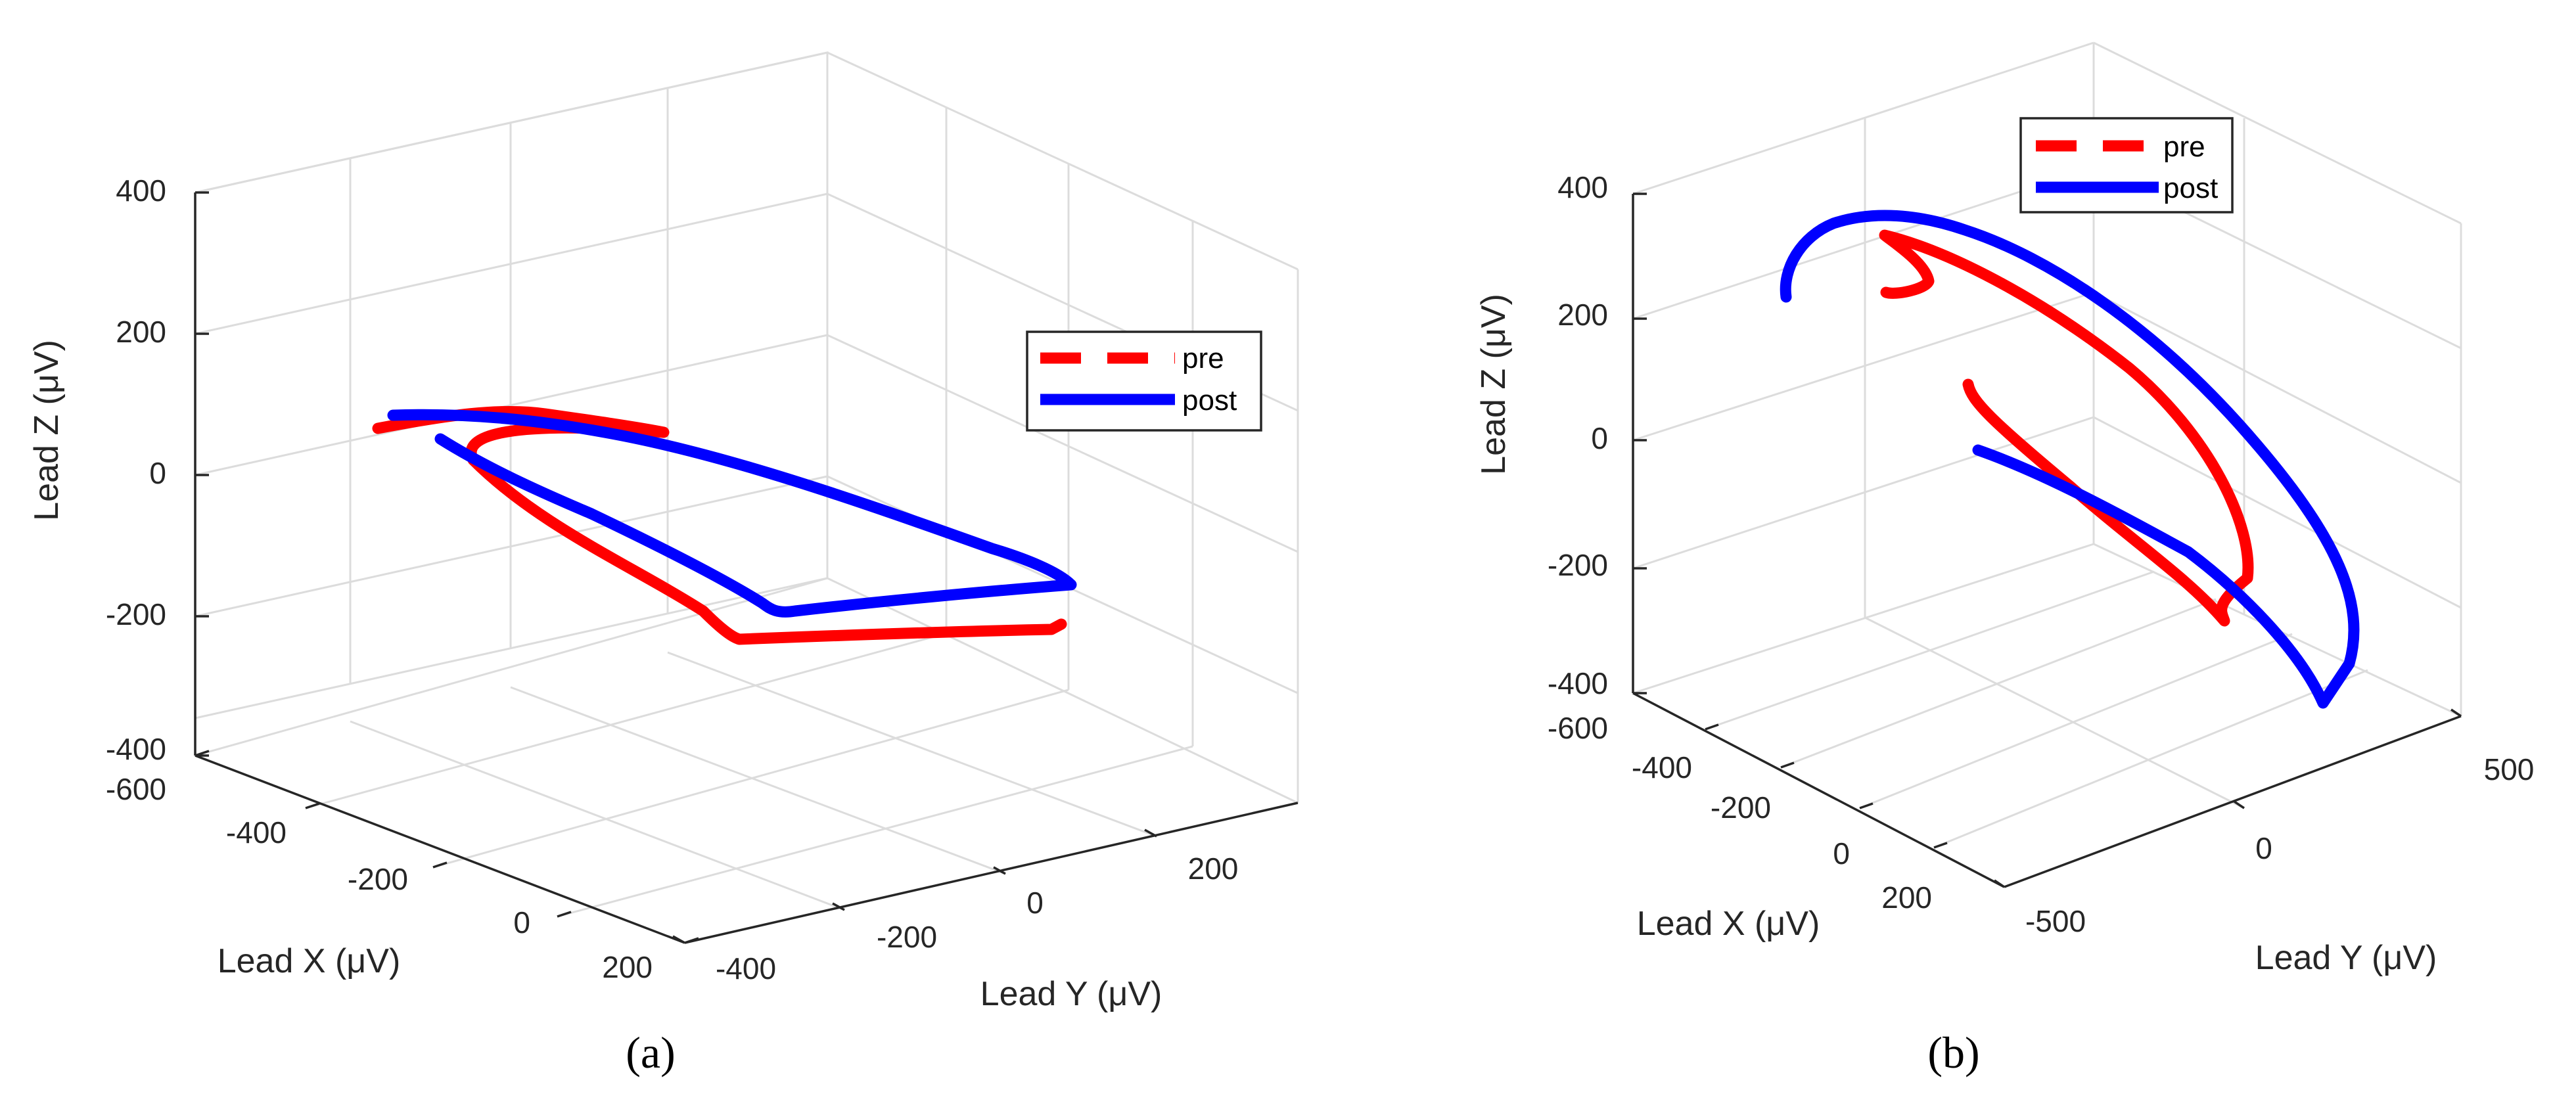 The image size is (2576, 1111). I want to click on series-pre-b, so click(2066, 428).